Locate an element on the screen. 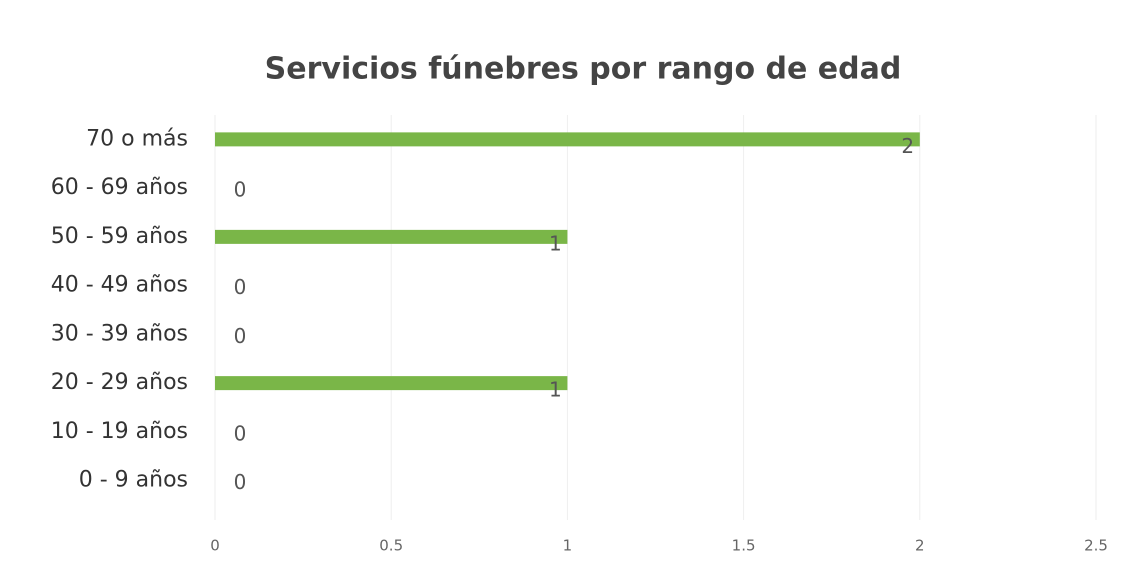 Image resolution: width=1133 pixels, height=577 pixels. x-tick-label: 0 is located at coordinates (215, 546).